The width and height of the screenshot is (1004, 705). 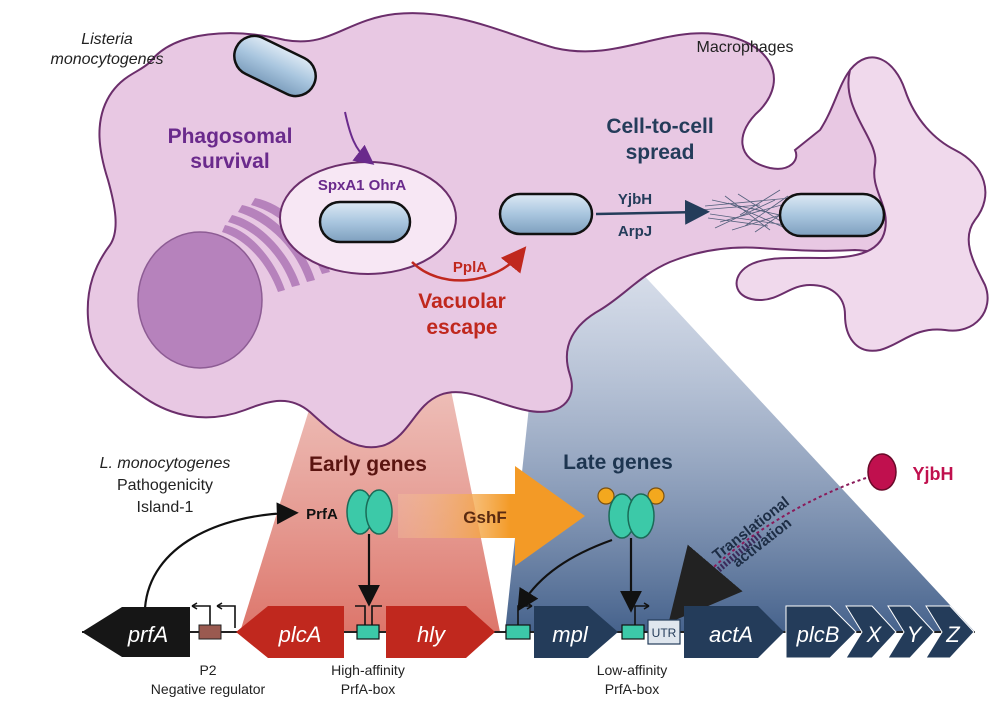 I want to click on gene-plcA-label: plcA, so click(x=300, y=634).